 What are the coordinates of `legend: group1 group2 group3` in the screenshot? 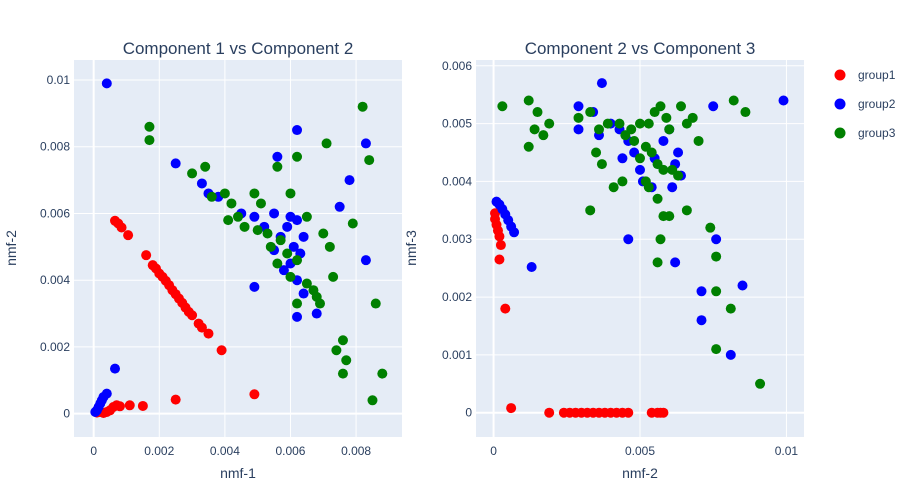 It's located at (865, 104).